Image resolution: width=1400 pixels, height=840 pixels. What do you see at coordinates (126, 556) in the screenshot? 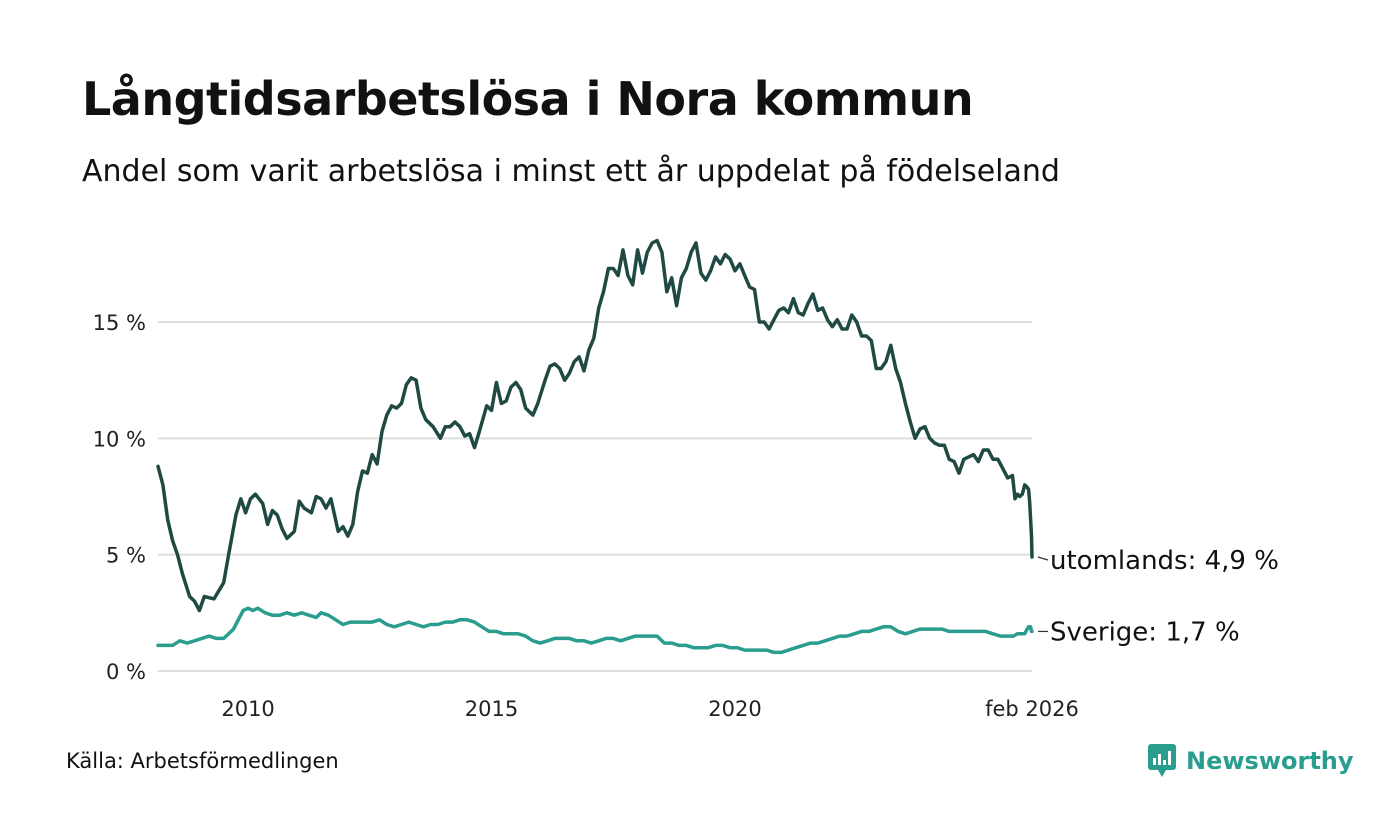
I see `y-tick-label: 5 %` at bounding box center [126, 556].